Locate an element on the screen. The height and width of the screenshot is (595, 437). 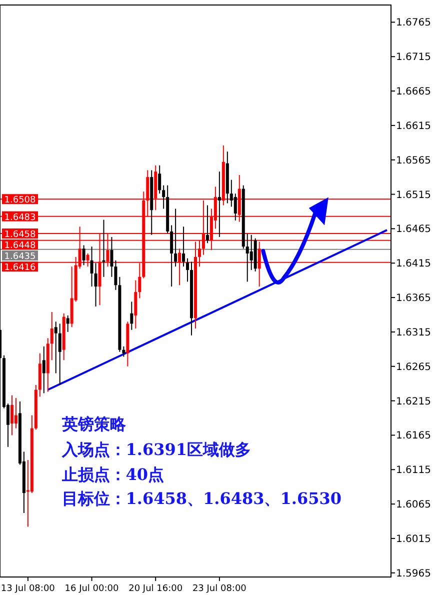
y-tick-label: 1.6615 is located at coordinates (413, 126).